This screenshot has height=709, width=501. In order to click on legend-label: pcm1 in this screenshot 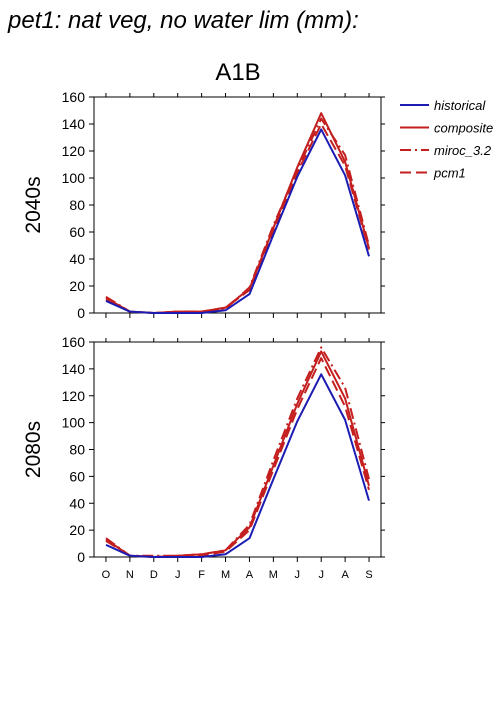, I will do `click(449, 173)`.